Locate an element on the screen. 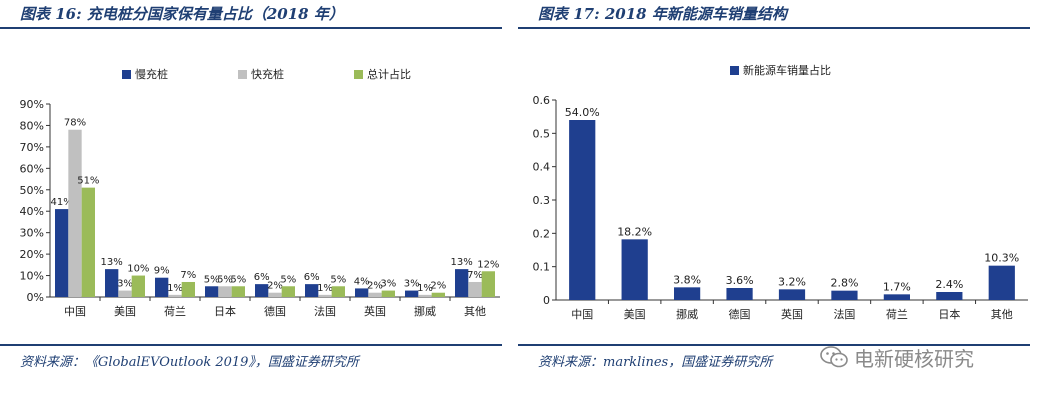  y-tick-label: 10% is located at coordinates (32, 276).